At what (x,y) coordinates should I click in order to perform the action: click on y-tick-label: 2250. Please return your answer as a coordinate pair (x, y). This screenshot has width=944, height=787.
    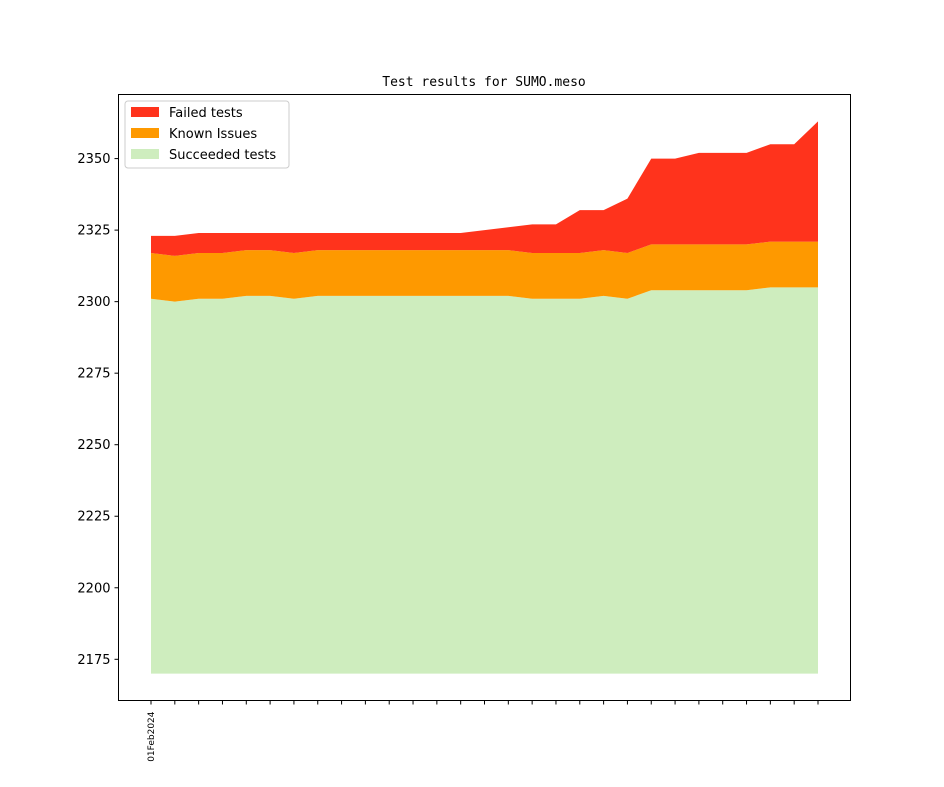
    Looking at the image, I should click on (93, 445).